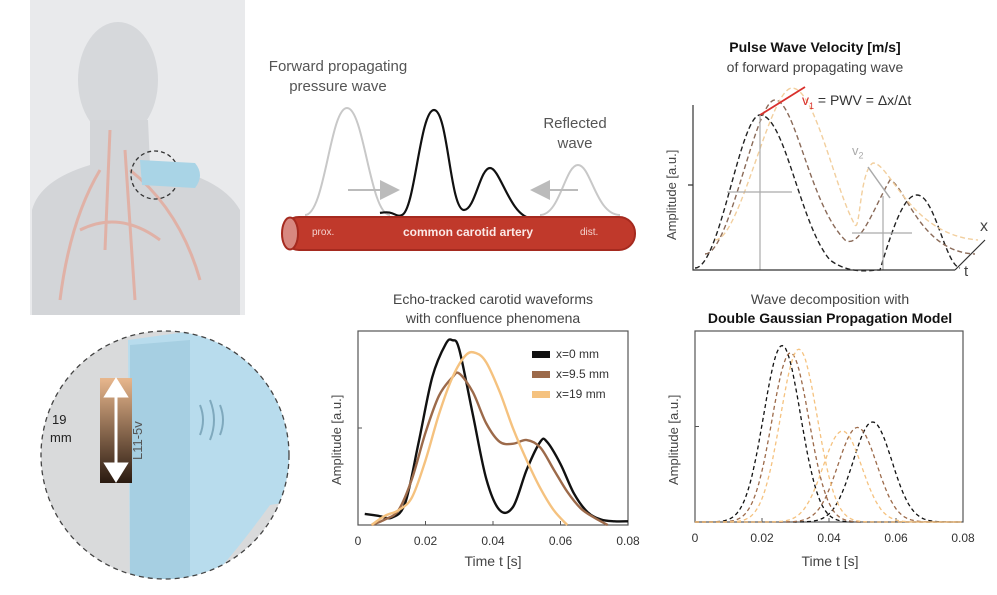 The height and width of the screenshot is (595, 997). I want to click on decomp-title-2: Double Gaussian Propagation Model, so click(830, 318).